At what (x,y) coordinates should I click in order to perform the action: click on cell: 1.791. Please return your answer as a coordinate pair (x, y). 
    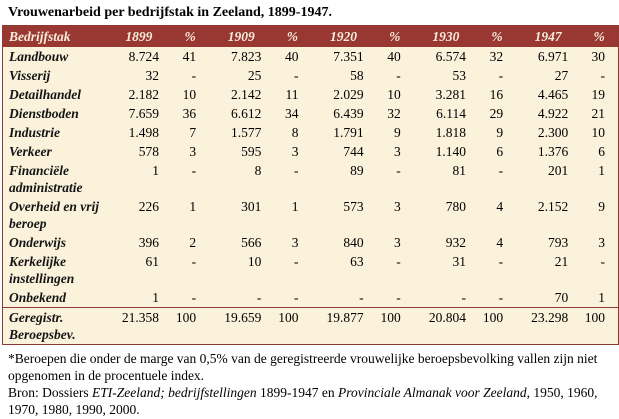
    Looking at the image, I should click on (348, 132).